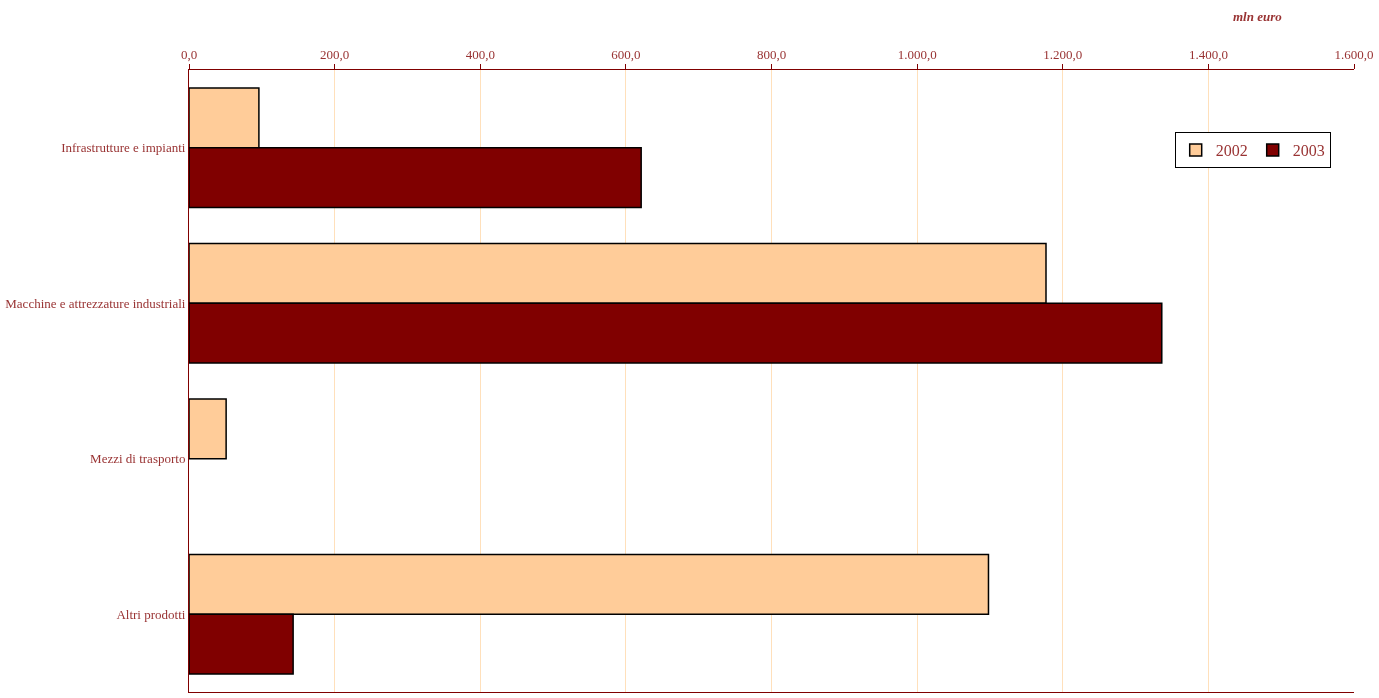 The height and width of the screenshot is (698, 1379). What do you see at coordinates (208, 429) in the screenshot?
I see `bar` at bounding box center [208, 429].